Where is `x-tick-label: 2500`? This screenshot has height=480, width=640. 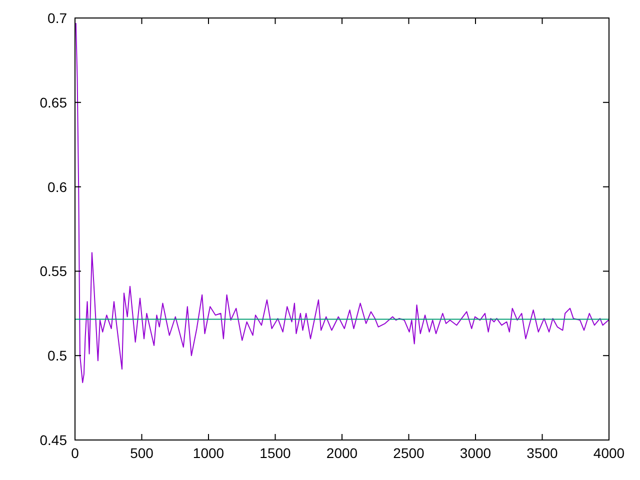 x-tick-label: 2500 is located at coordinates (409, 453).